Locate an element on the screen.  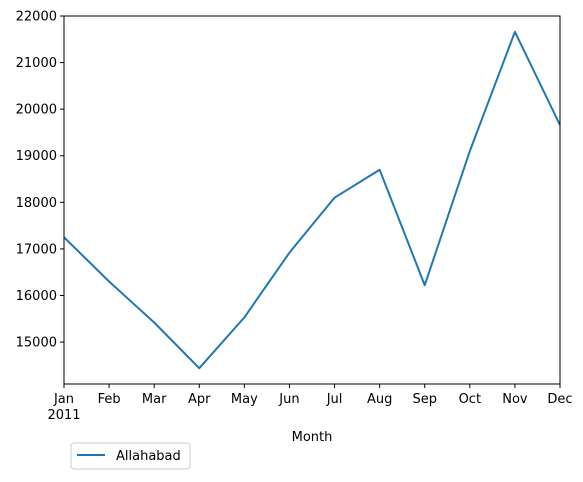
x-axis-label: Month is located at coordinates (312, 437).